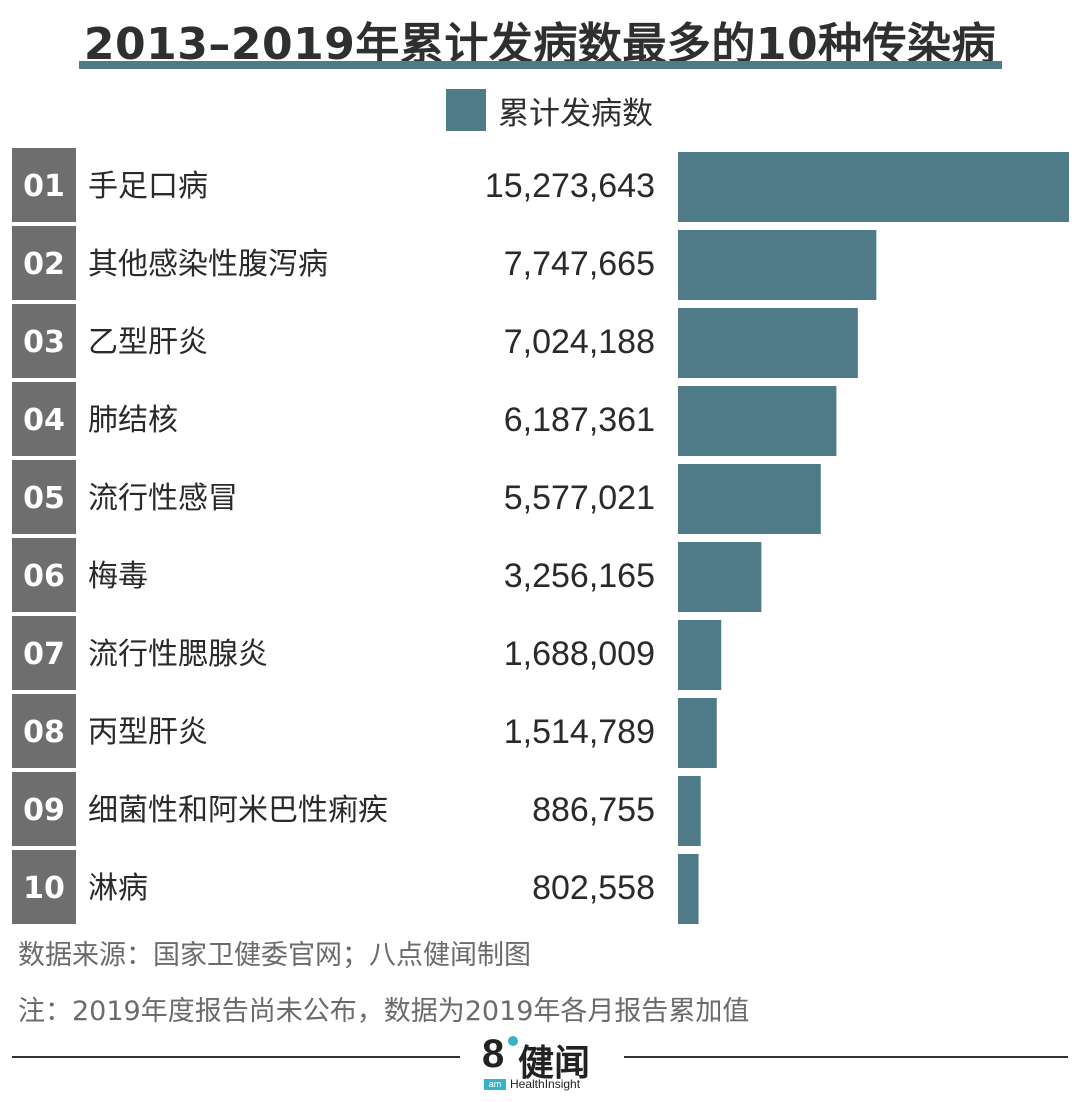 This screenshot has height=1102, width=1080. What do you see at coordinates (208, 264) in the screenshot?
I see `category-label: 其他感染性腹泻病` at bounding box center [208, 264].